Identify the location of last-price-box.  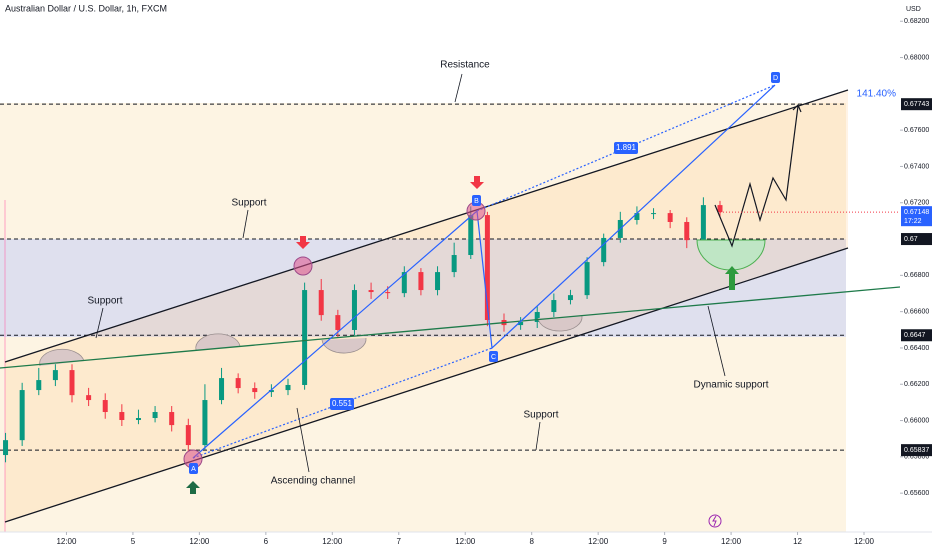
(916, 216).